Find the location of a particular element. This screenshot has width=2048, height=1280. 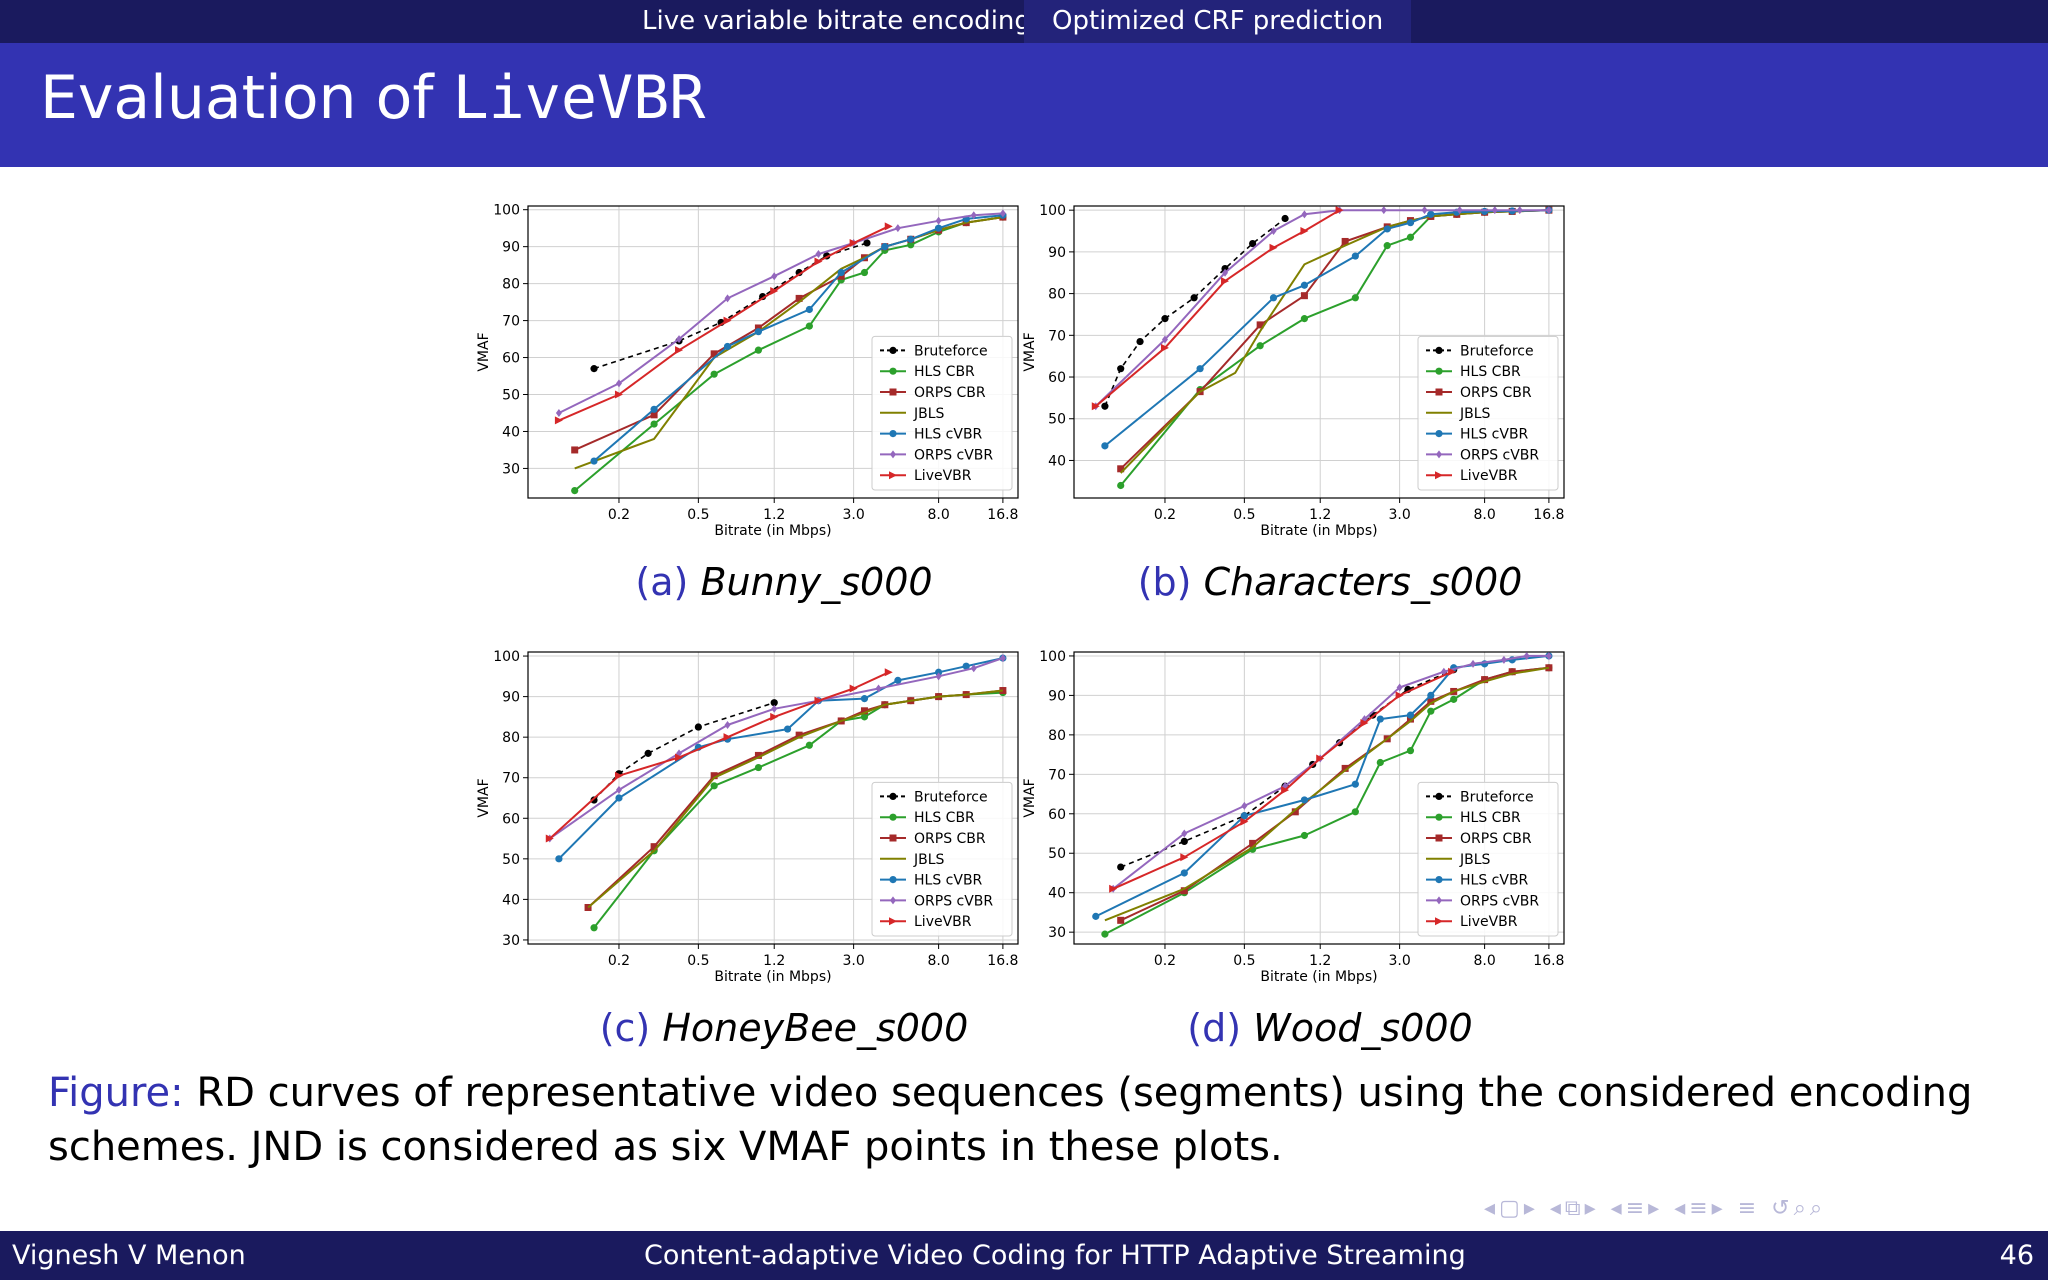

chart-2-legend-label-hls-cbr: HLS CBR is located at coordinates (944, 818).